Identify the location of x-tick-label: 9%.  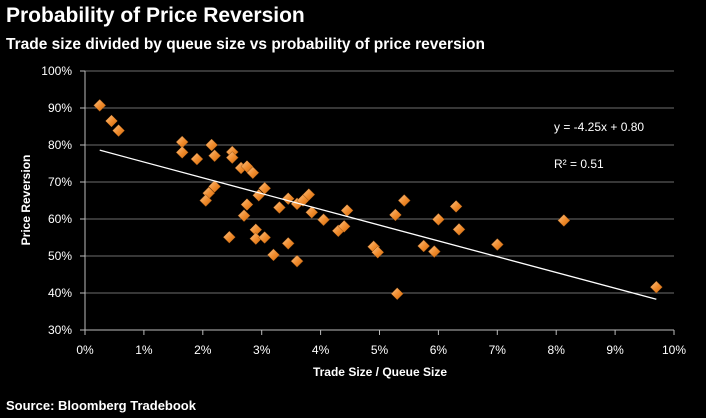
(615, 350).